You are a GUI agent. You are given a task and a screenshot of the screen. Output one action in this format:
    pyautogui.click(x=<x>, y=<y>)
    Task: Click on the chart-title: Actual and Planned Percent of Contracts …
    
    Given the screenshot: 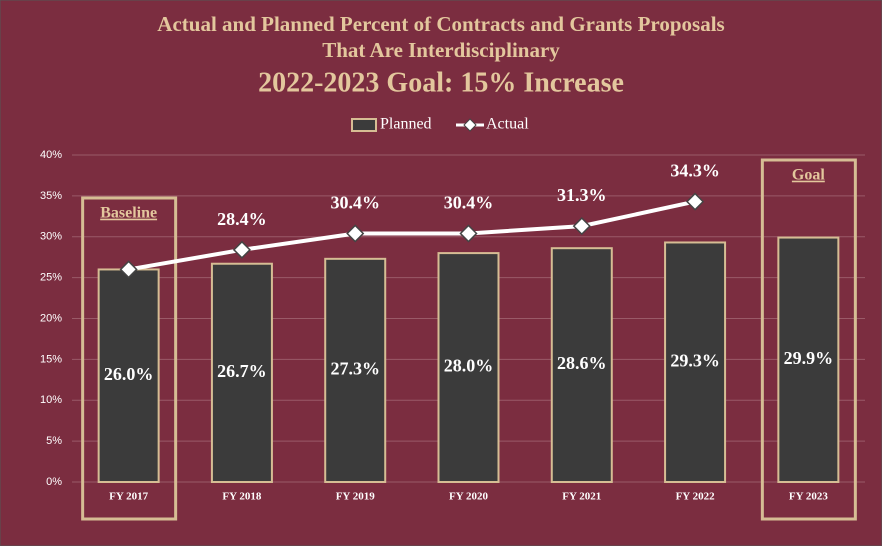 What is the action you would take?
    pyautogui.click(x=440, y=24)
    